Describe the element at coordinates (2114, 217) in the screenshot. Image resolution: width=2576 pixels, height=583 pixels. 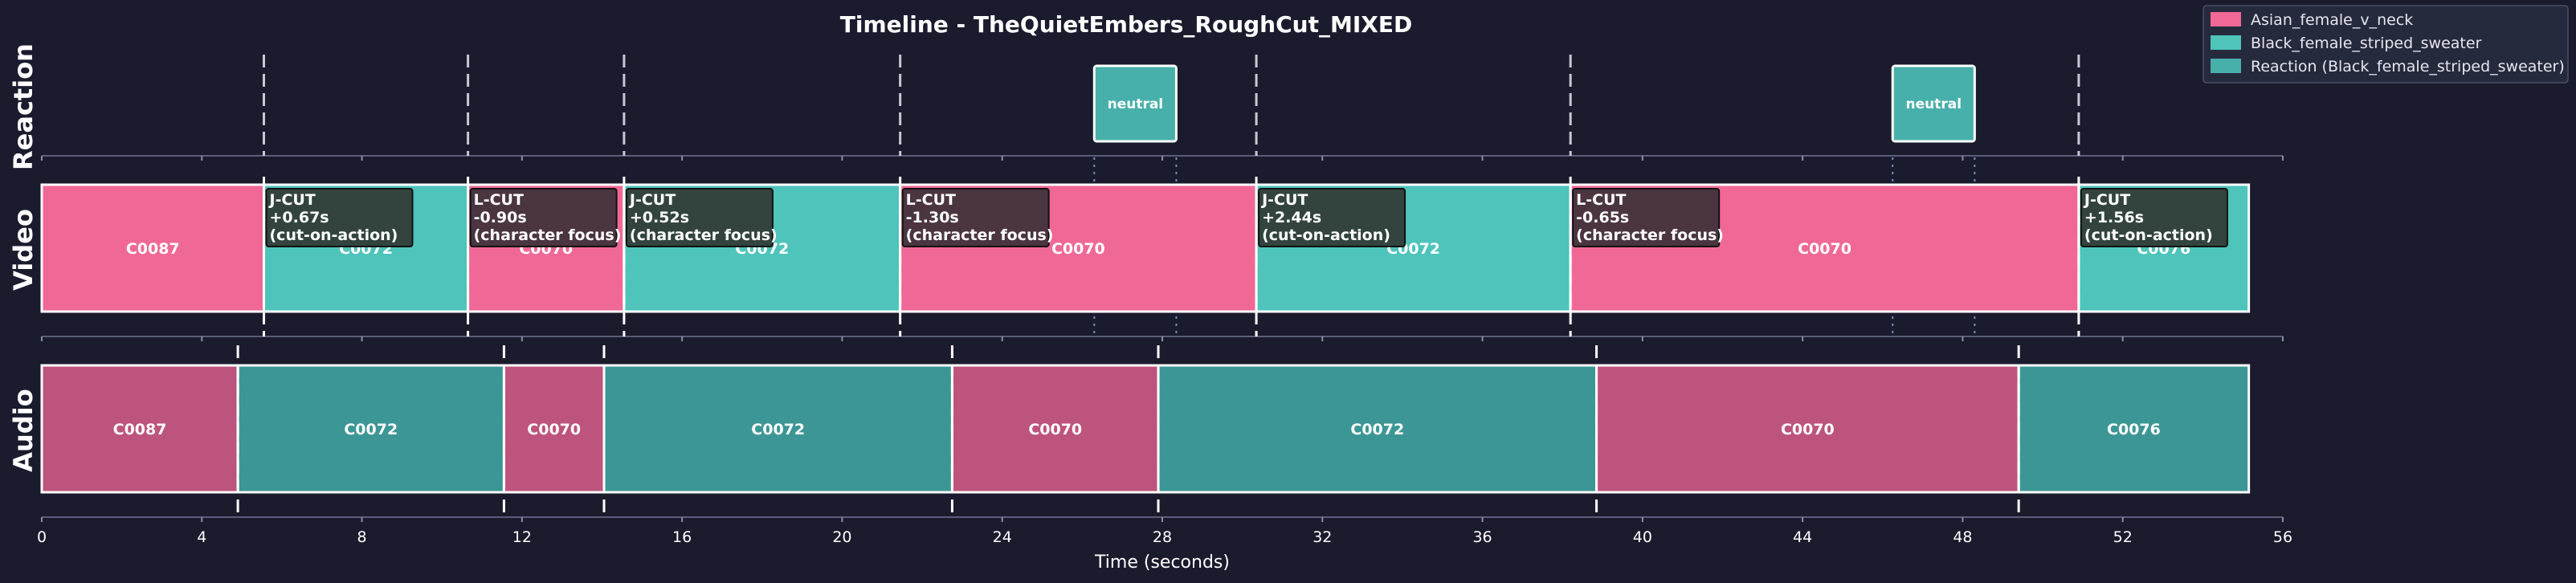
I see `cut-annotation-text: +1.56s` at that location.